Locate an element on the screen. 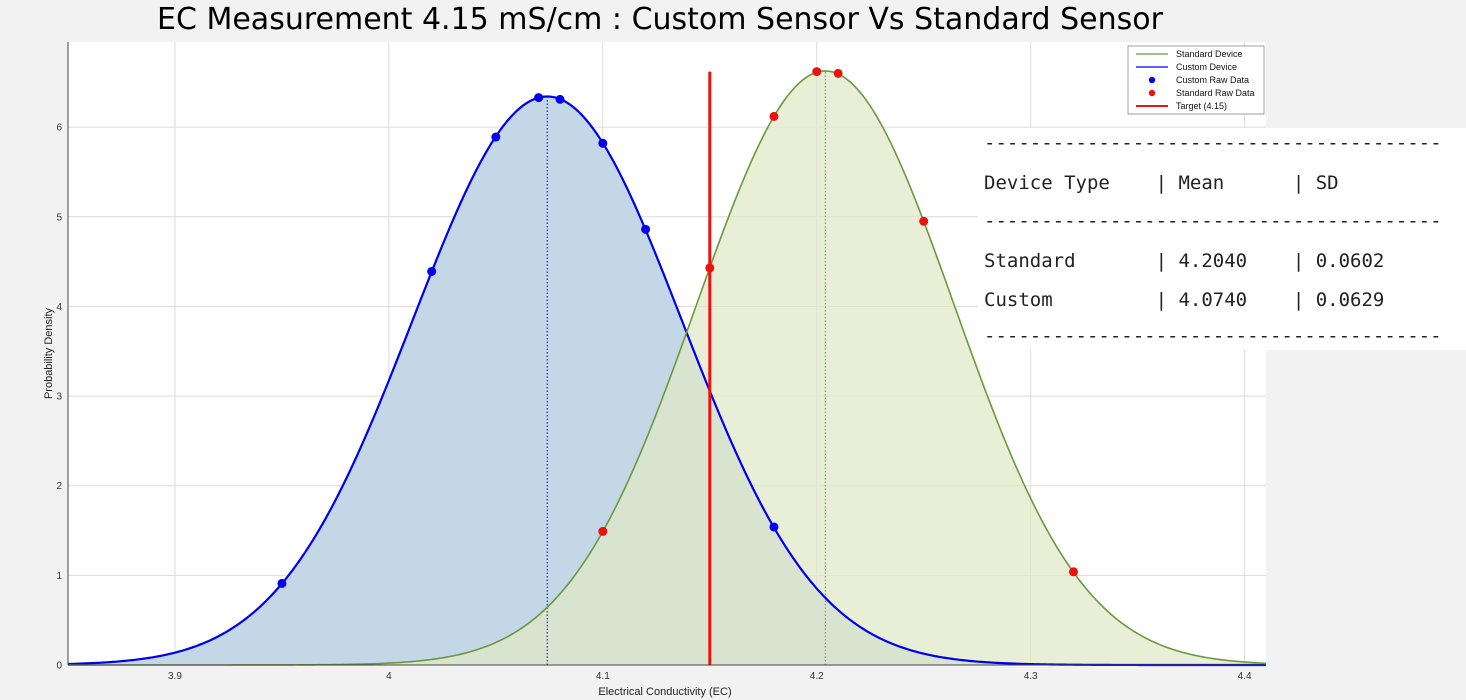 The height and width of the screenshot is (700, 1466). y-axis-label: Probability Density is located at coordinates (49, 353).